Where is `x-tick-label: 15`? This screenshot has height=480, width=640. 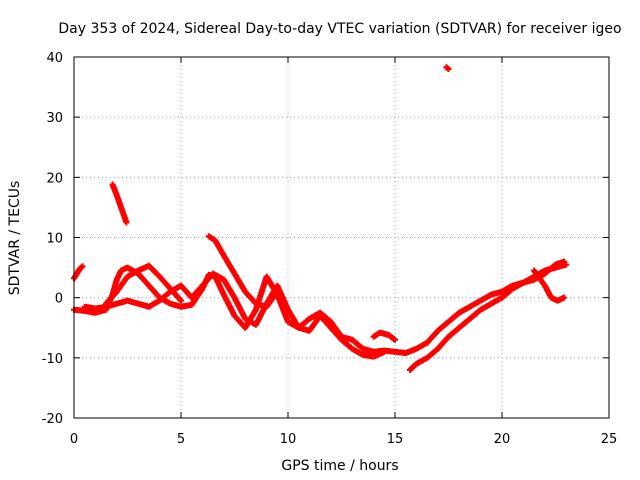 x-tick-label: 15 is located at coordinates (395, 439).